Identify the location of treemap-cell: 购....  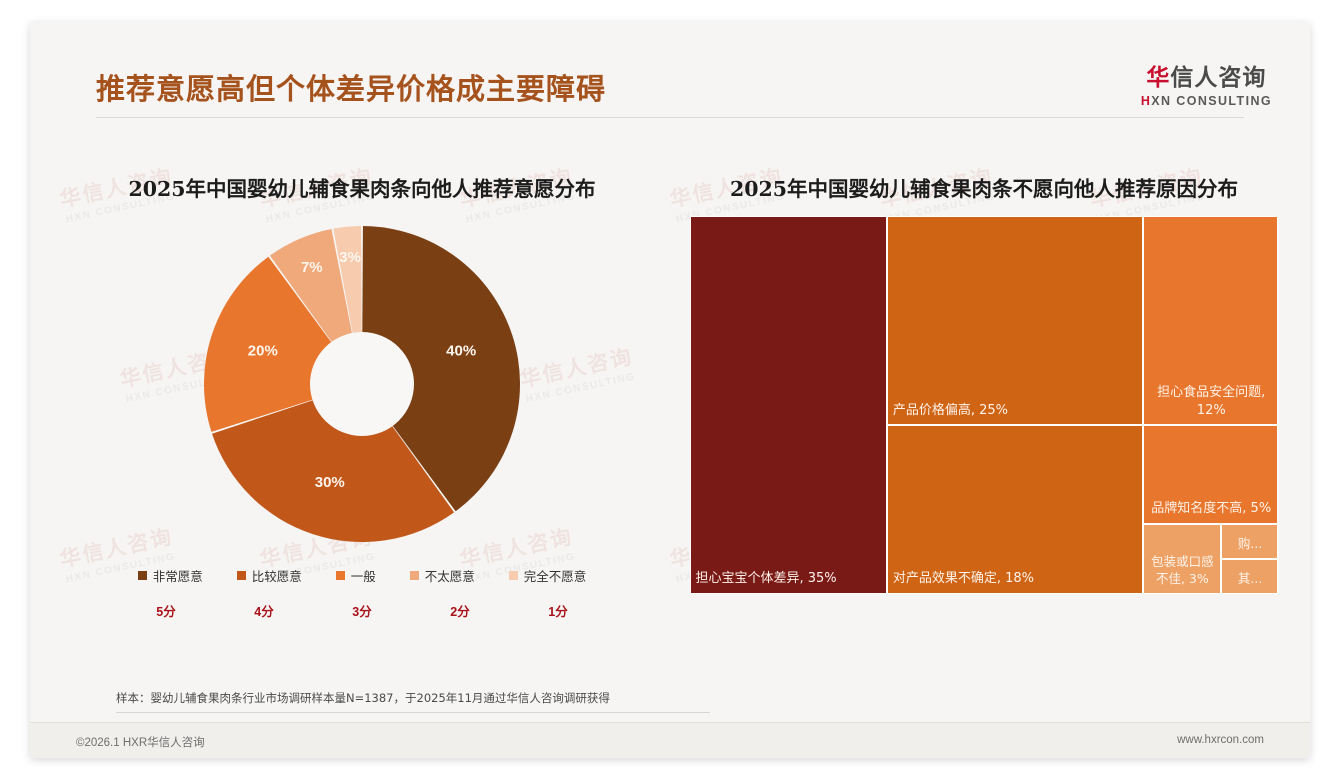
(1249, 541).